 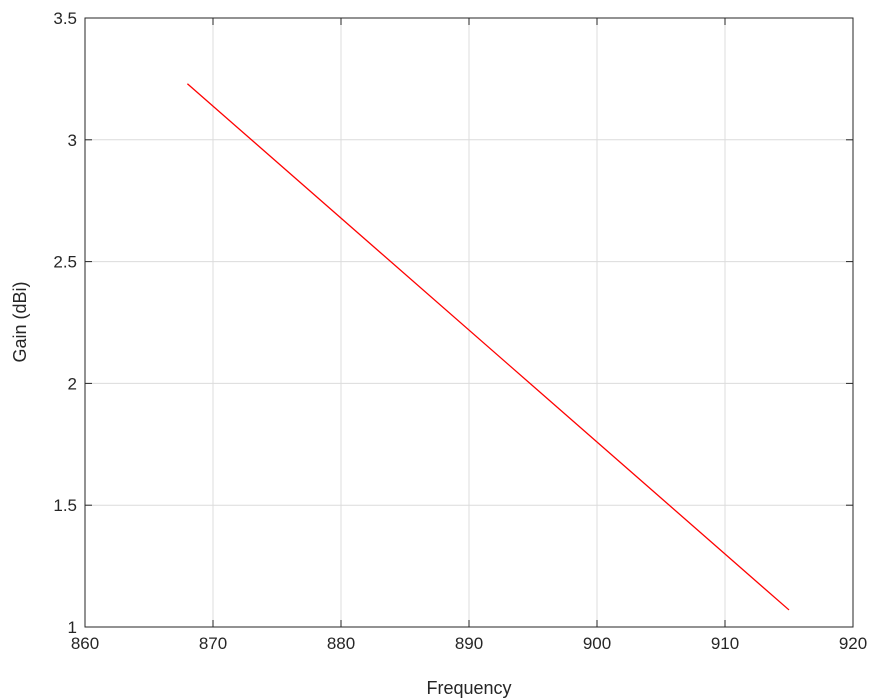 What do you see at coordinates (468, 688) in the screenshot?
I see `x-axis-title: Frequency` at bounding box center [468, 688].